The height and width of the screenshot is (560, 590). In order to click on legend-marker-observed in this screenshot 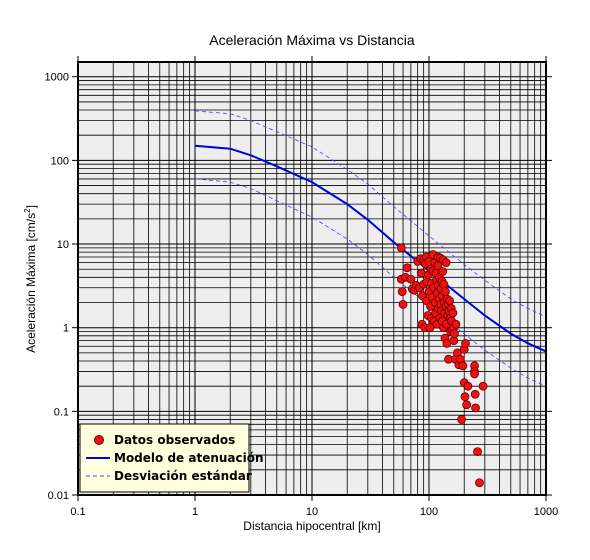, I will do `click(99, 440)`.